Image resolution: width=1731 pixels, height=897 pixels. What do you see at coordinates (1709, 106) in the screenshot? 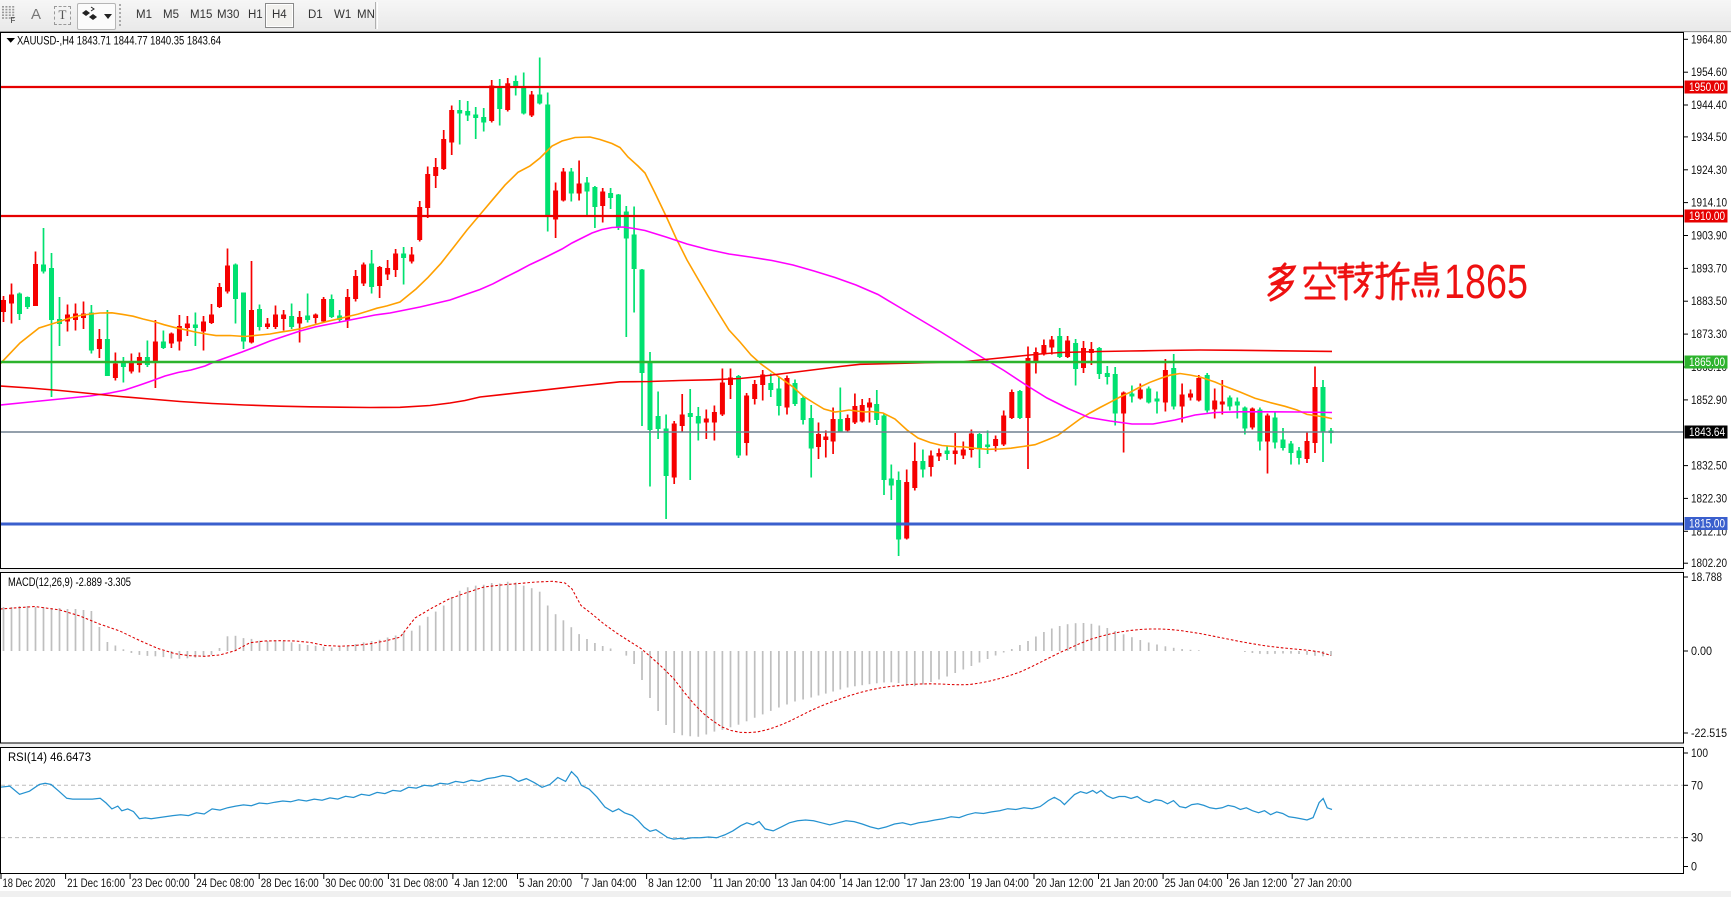
I see `svg-text: 1944.40` at bounding box center [1709, 106].